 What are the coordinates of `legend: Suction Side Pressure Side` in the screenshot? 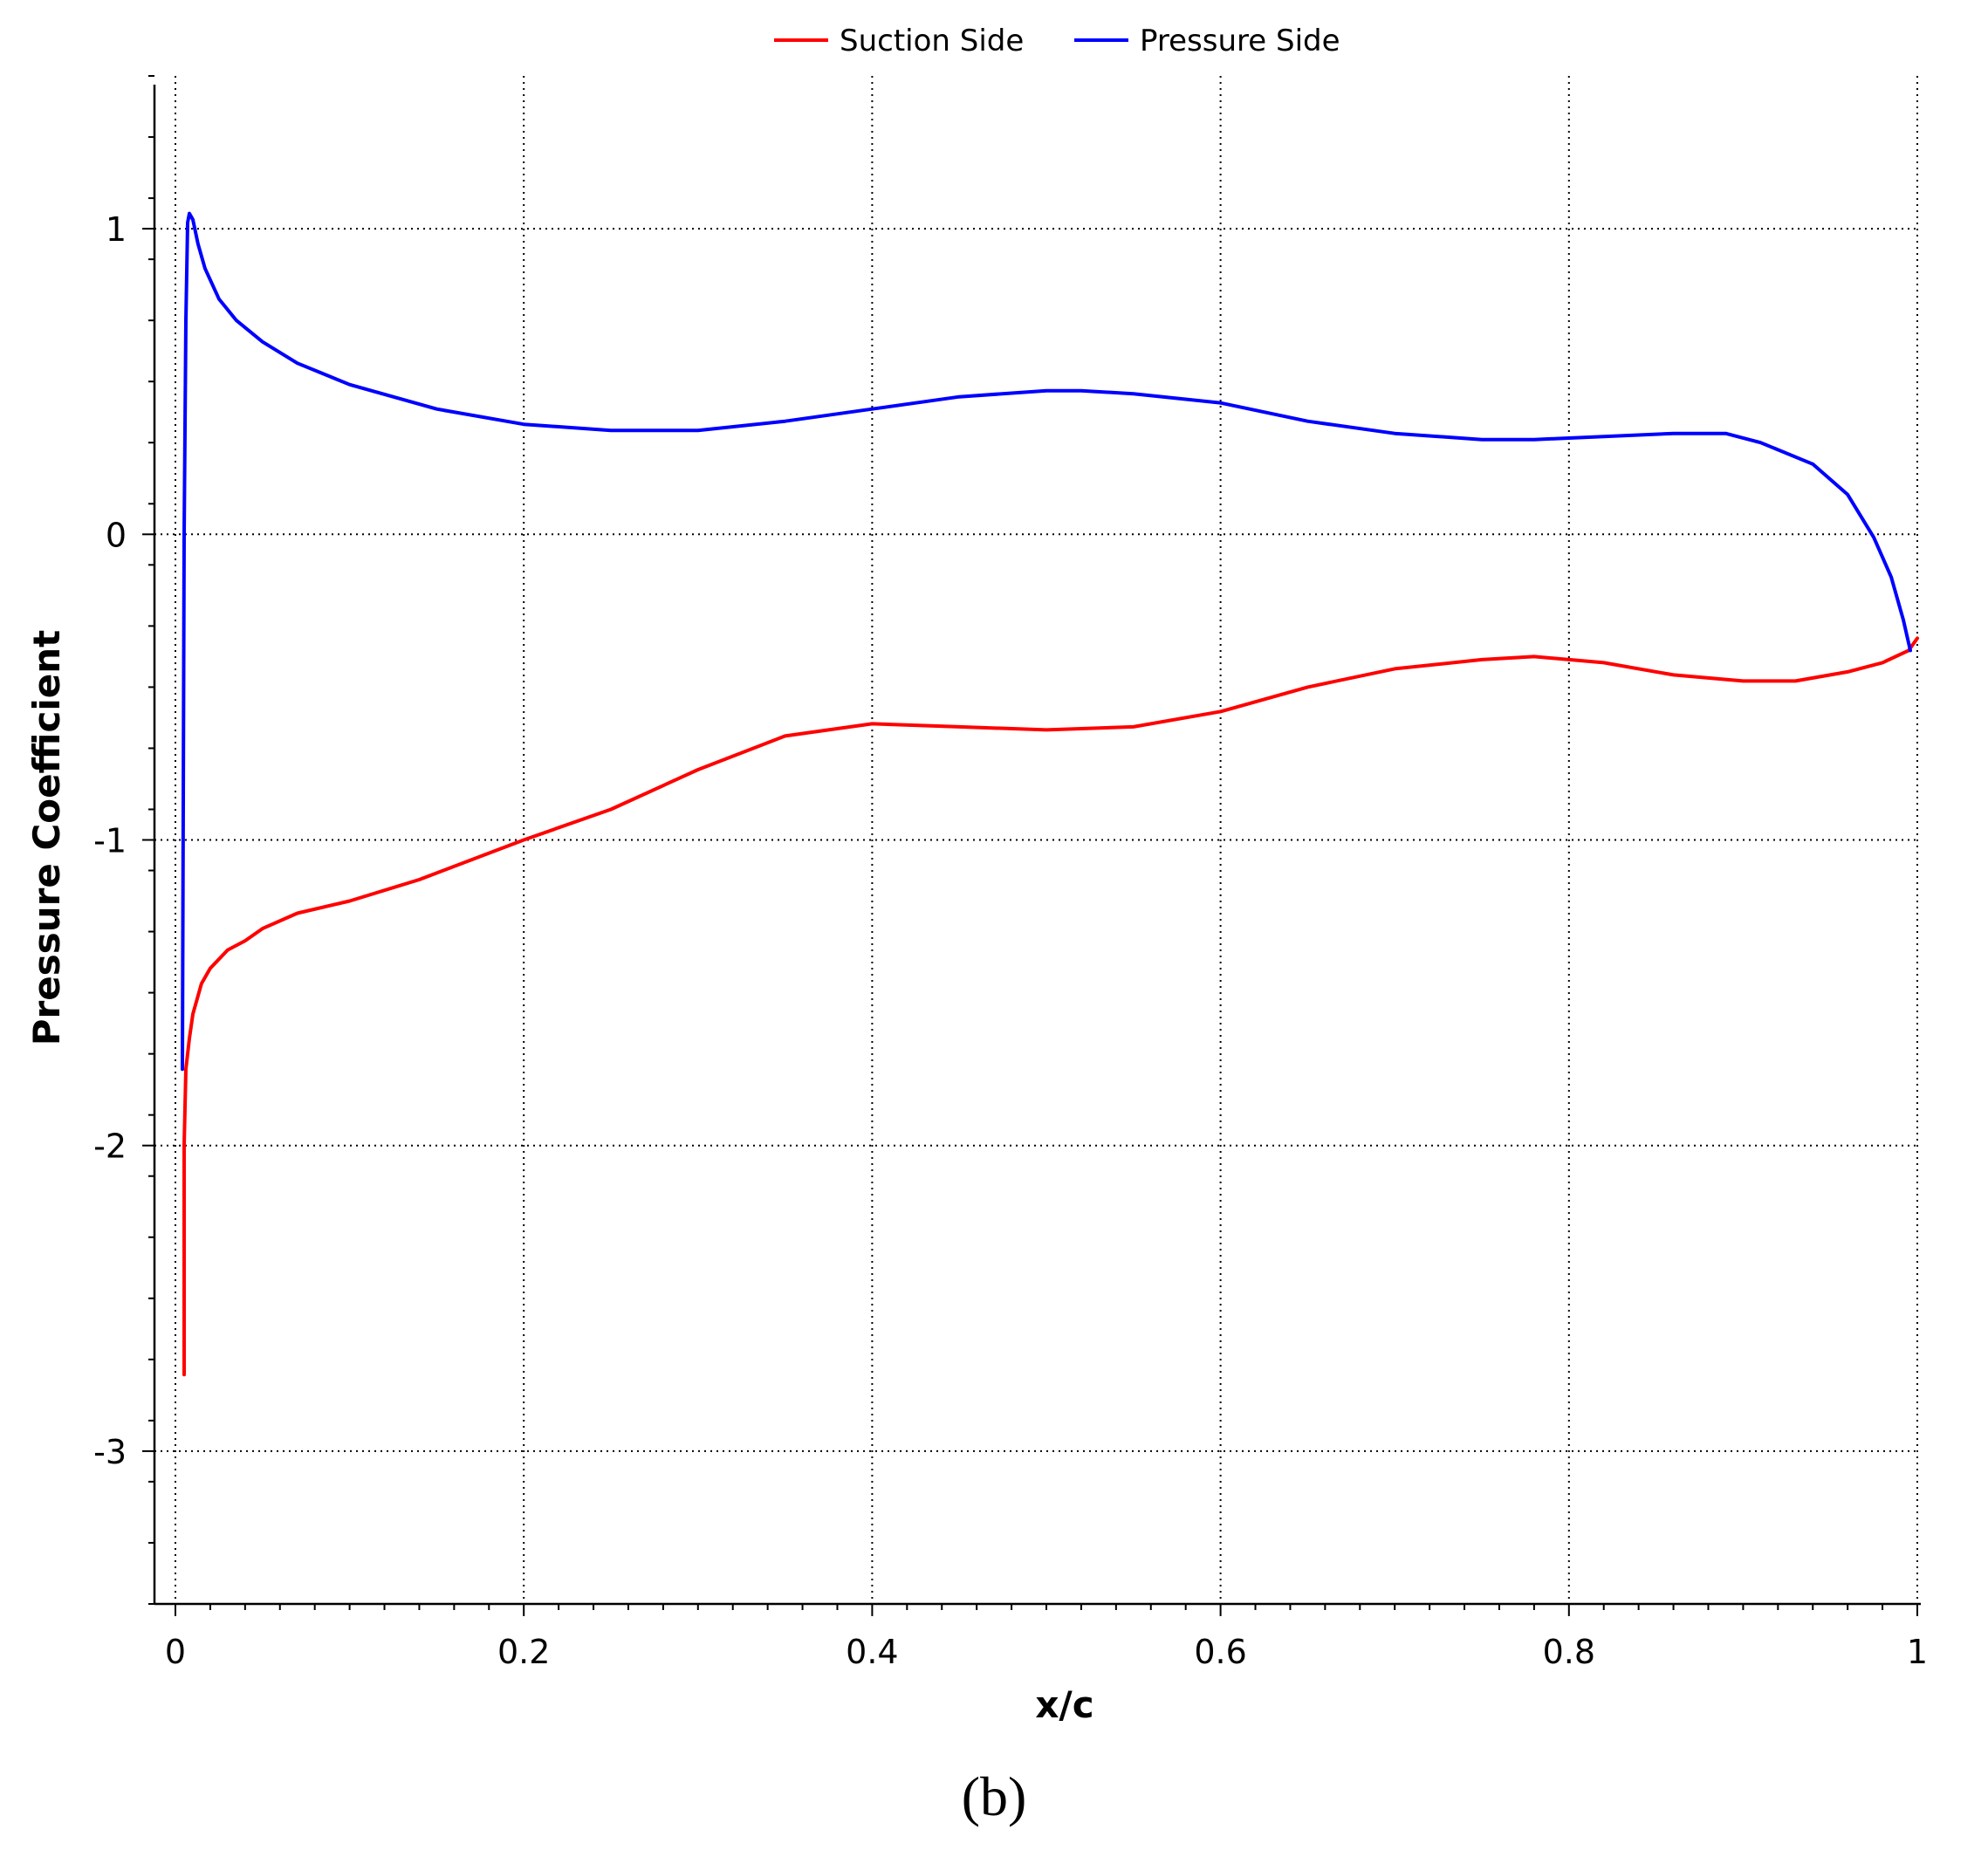 It's located at (1057, 41).